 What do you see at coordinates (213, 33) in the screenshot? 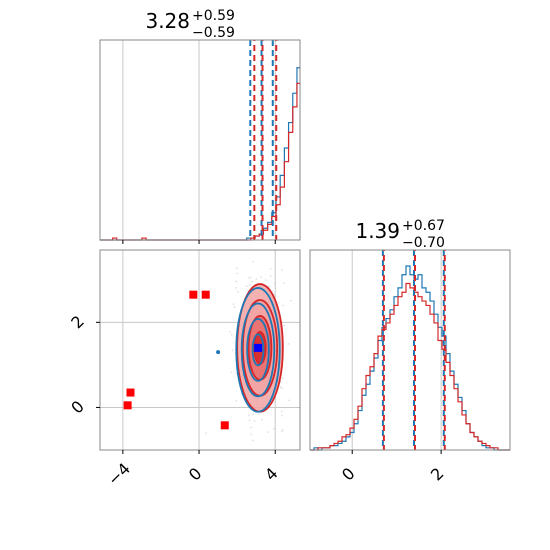
I see `panel-title-minus: −0.59` at bounding box center [213, 33].